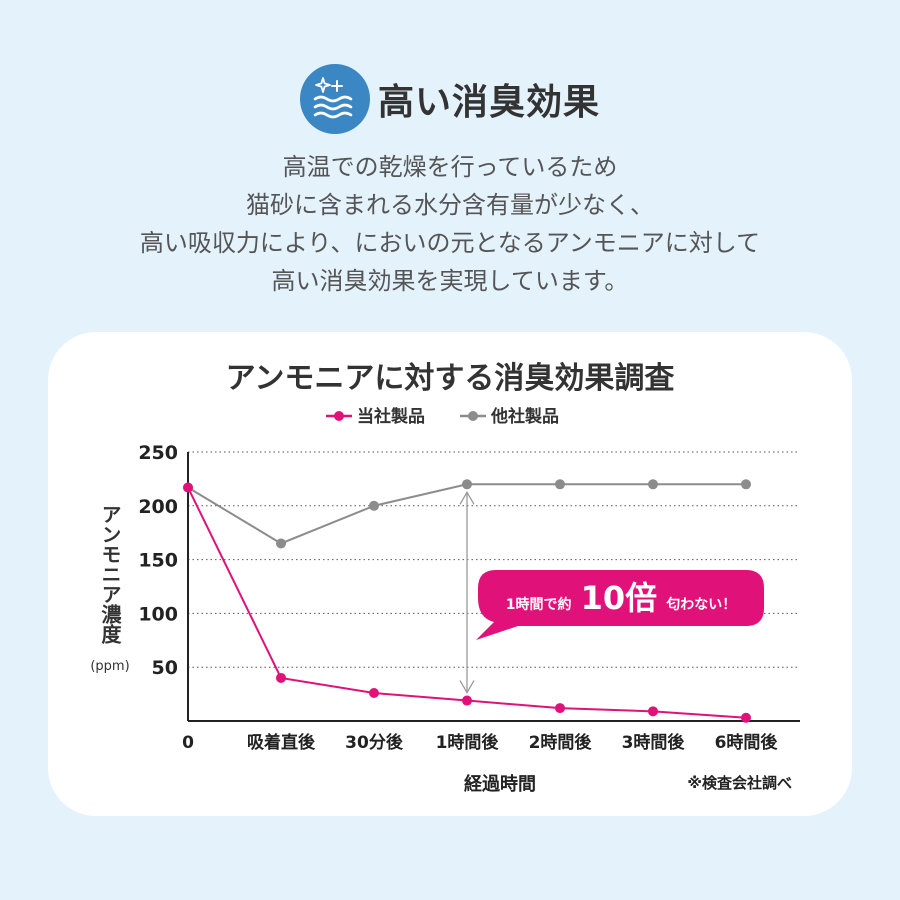 Image resolution: width=900 pixels, height=900 pixels. I want to click on x-ticks: 0 吸着直後 30分後 1時間後 2時間後 3時間後 6時間後, so click(480, 742).